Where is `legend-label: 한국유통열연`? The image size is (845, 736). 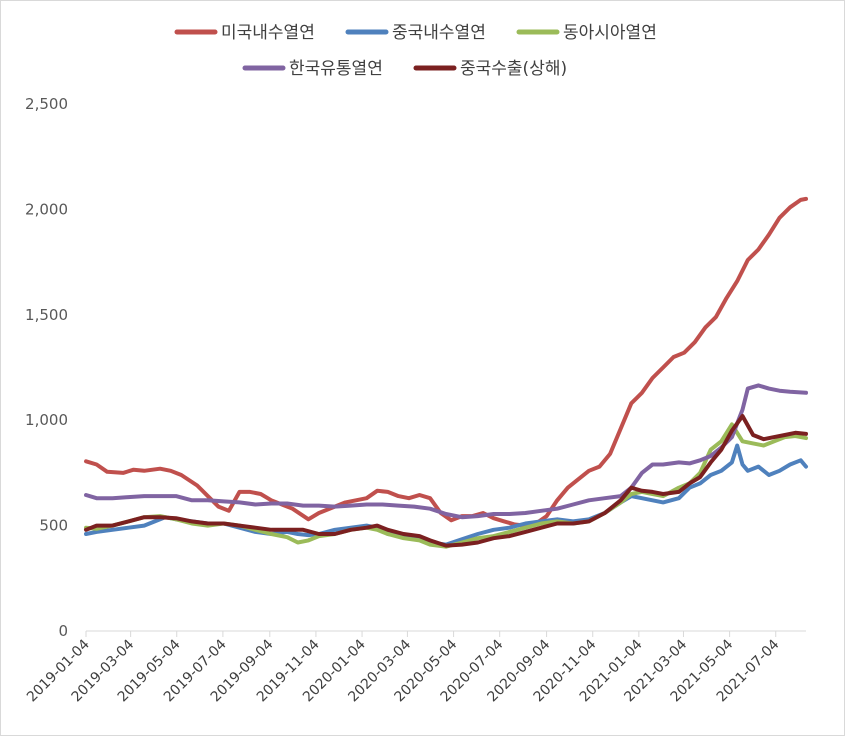 legend-label: 한국유통열연 is located at coordinates (336, 69).